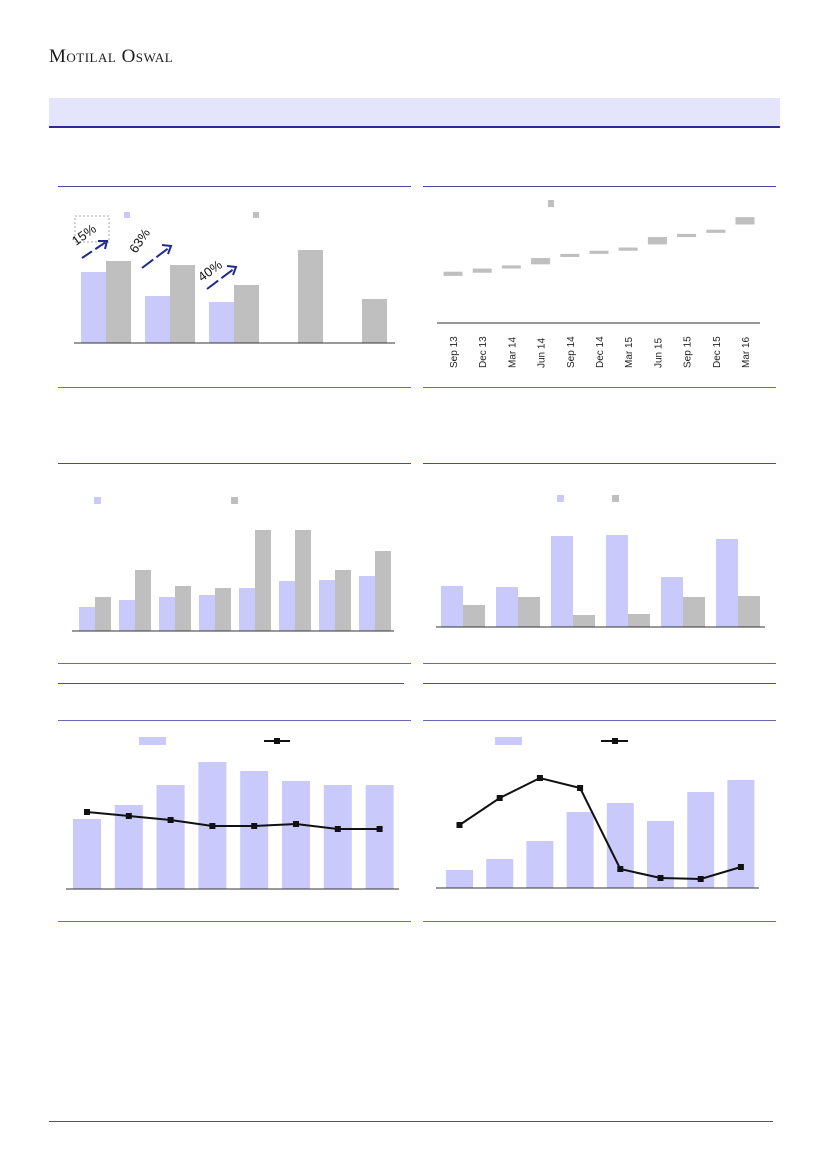 This screenshot has width=827, height=1169. Describe the element at coordinates (454, 352) in the screenshot. I see `x-tick-label: Sep 13` at that location.